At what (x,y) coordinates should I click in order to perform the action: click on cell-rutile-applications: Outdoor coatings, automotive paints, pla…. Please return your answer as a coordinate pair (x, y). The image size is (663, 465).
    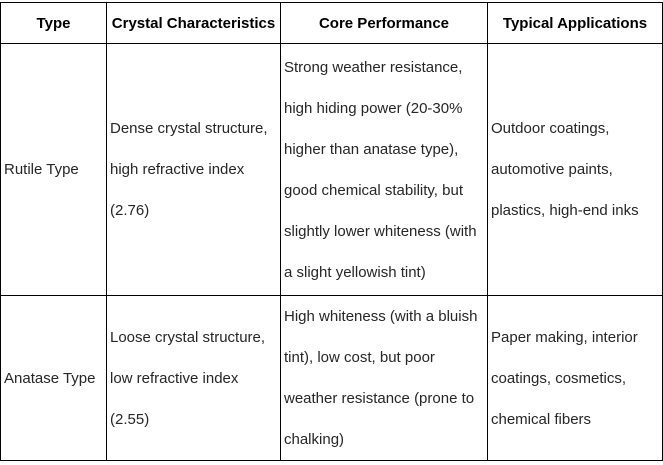
    Looking at the image, I should click on (575, 169).